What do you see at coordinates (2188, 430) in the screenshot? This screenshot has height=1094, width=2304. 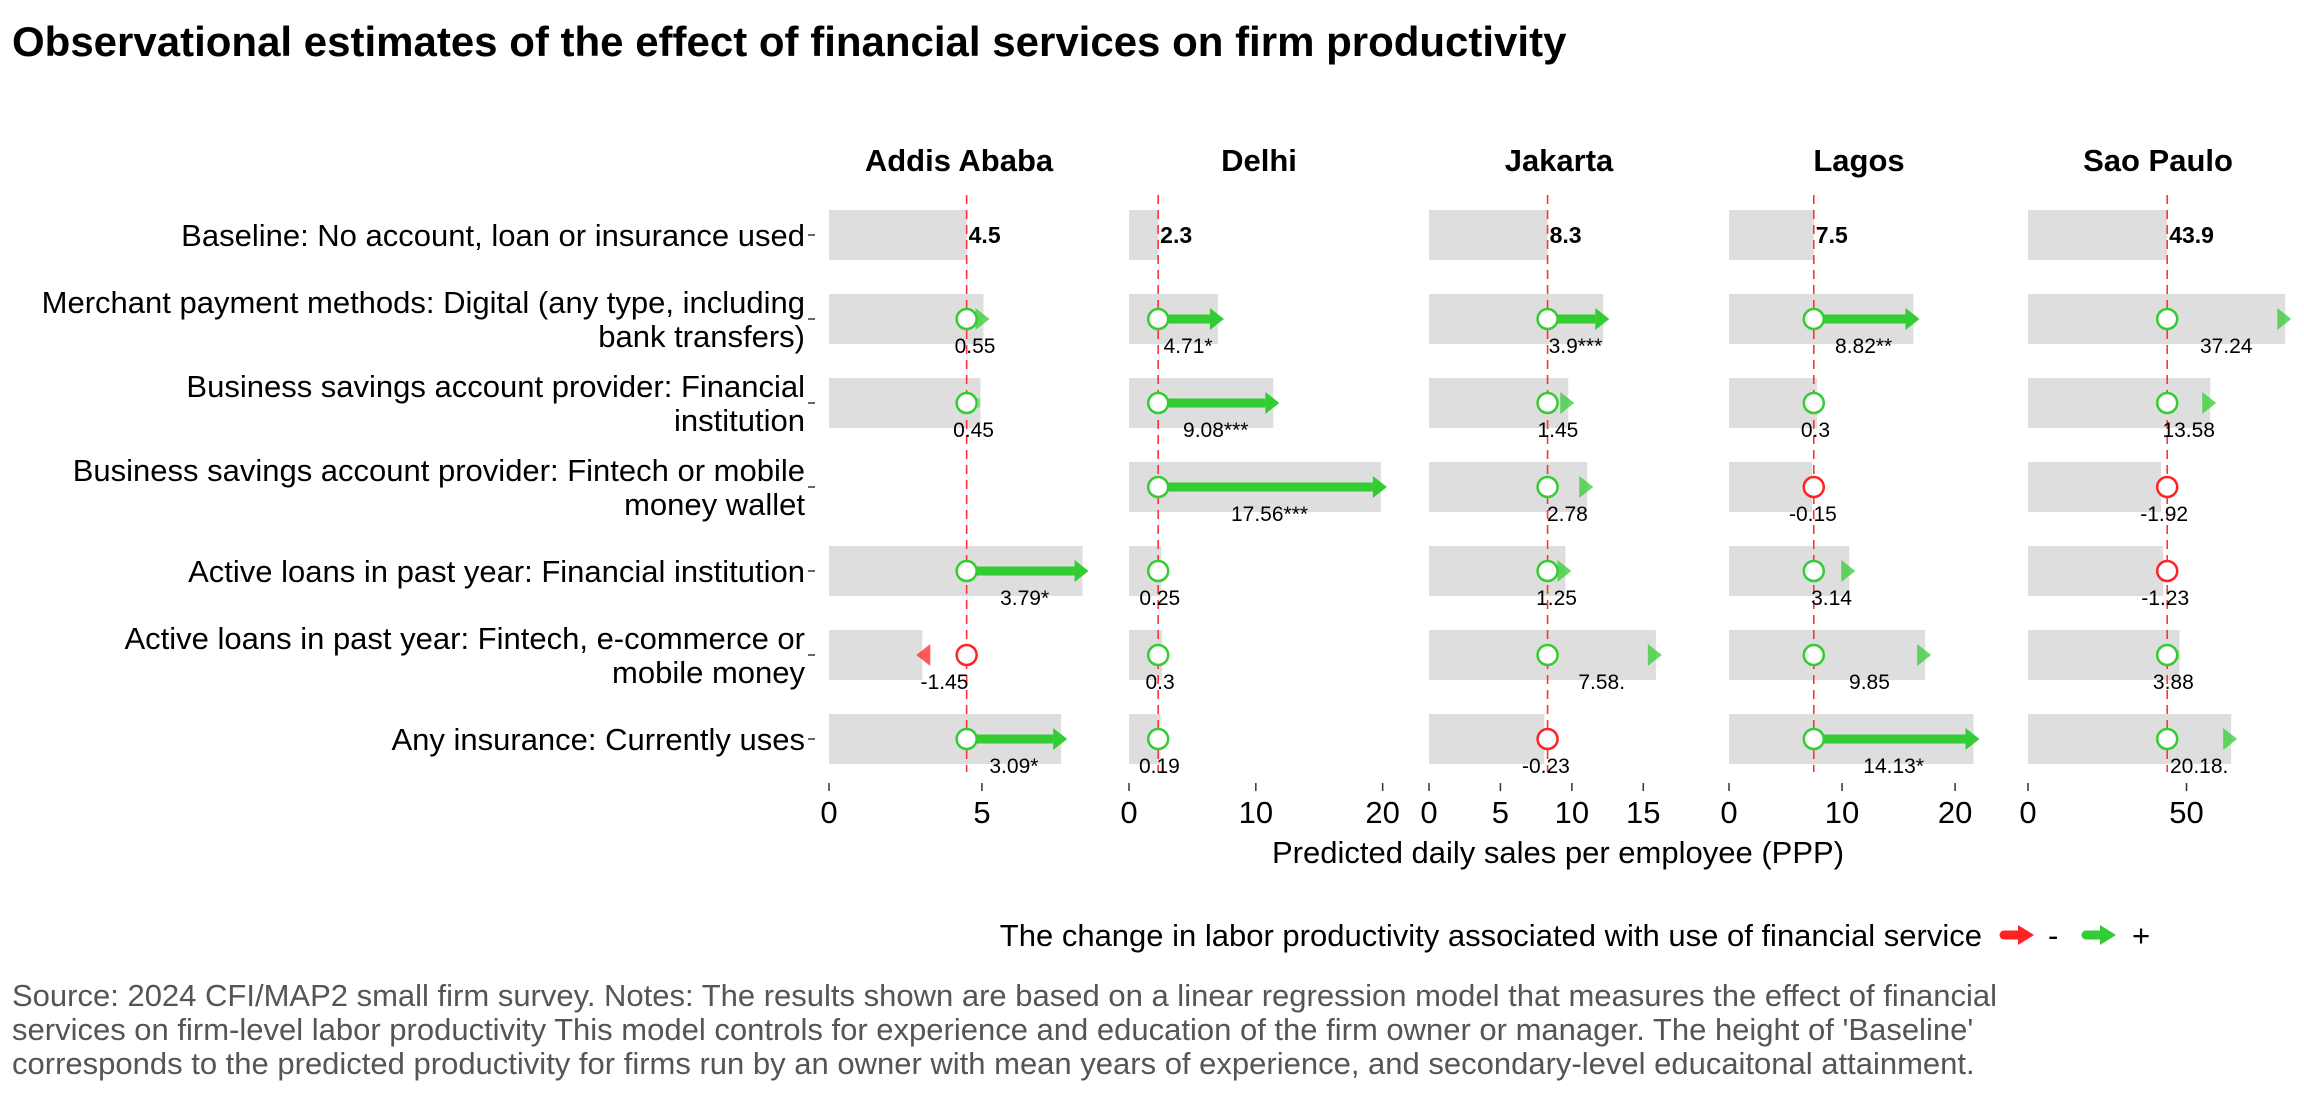 I see `effect-label: 13.58` at bounding box center [2188, 430].